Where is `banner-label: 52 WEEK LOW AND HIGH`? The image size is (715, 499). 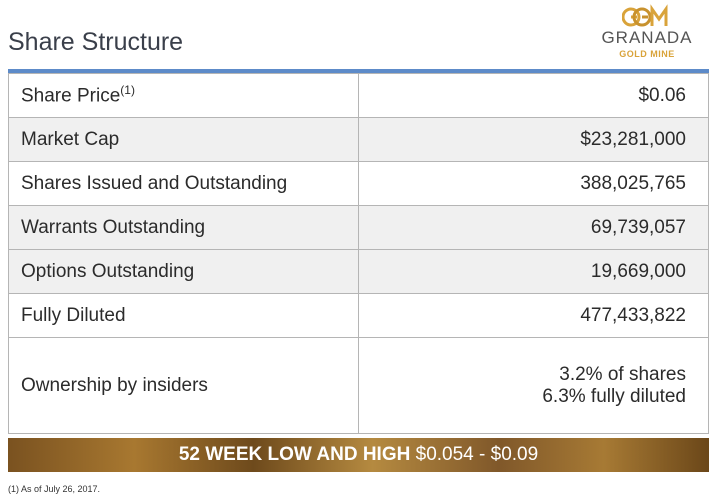
banner-label: 52 WEEK LOW AND HIGH is located at coordinates (294, 454).